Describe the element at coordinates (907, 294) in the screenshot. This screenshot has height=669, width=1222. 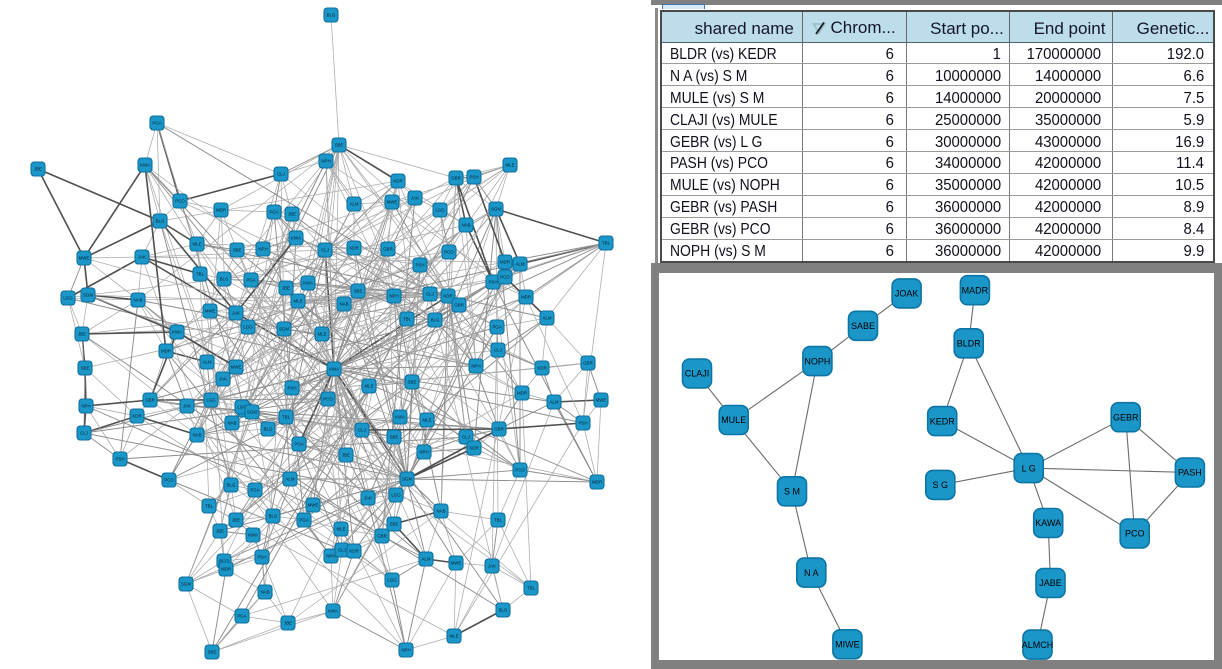
I see `svg-text: JOAK` at that location.